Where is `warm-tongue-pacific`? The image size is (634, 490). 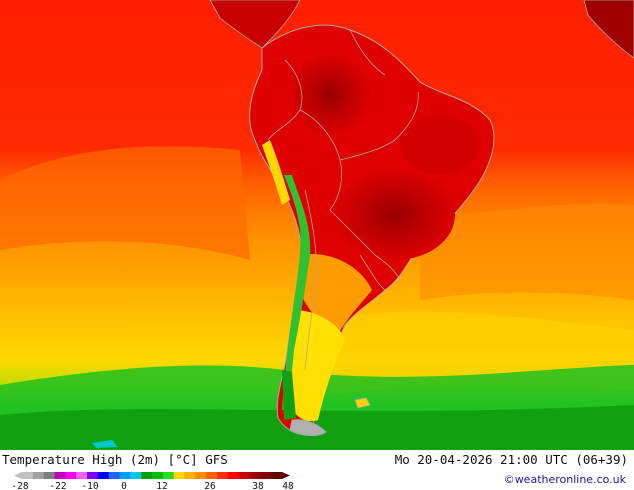 warm-tongue-pacific is located at coordinates (125, 203).